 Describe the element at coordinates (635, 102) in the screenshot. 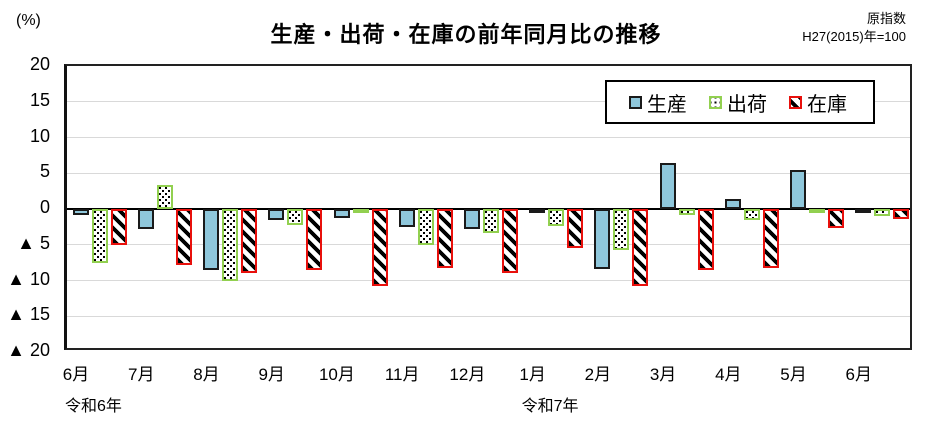

I see `production-swatch-icon` at that location.